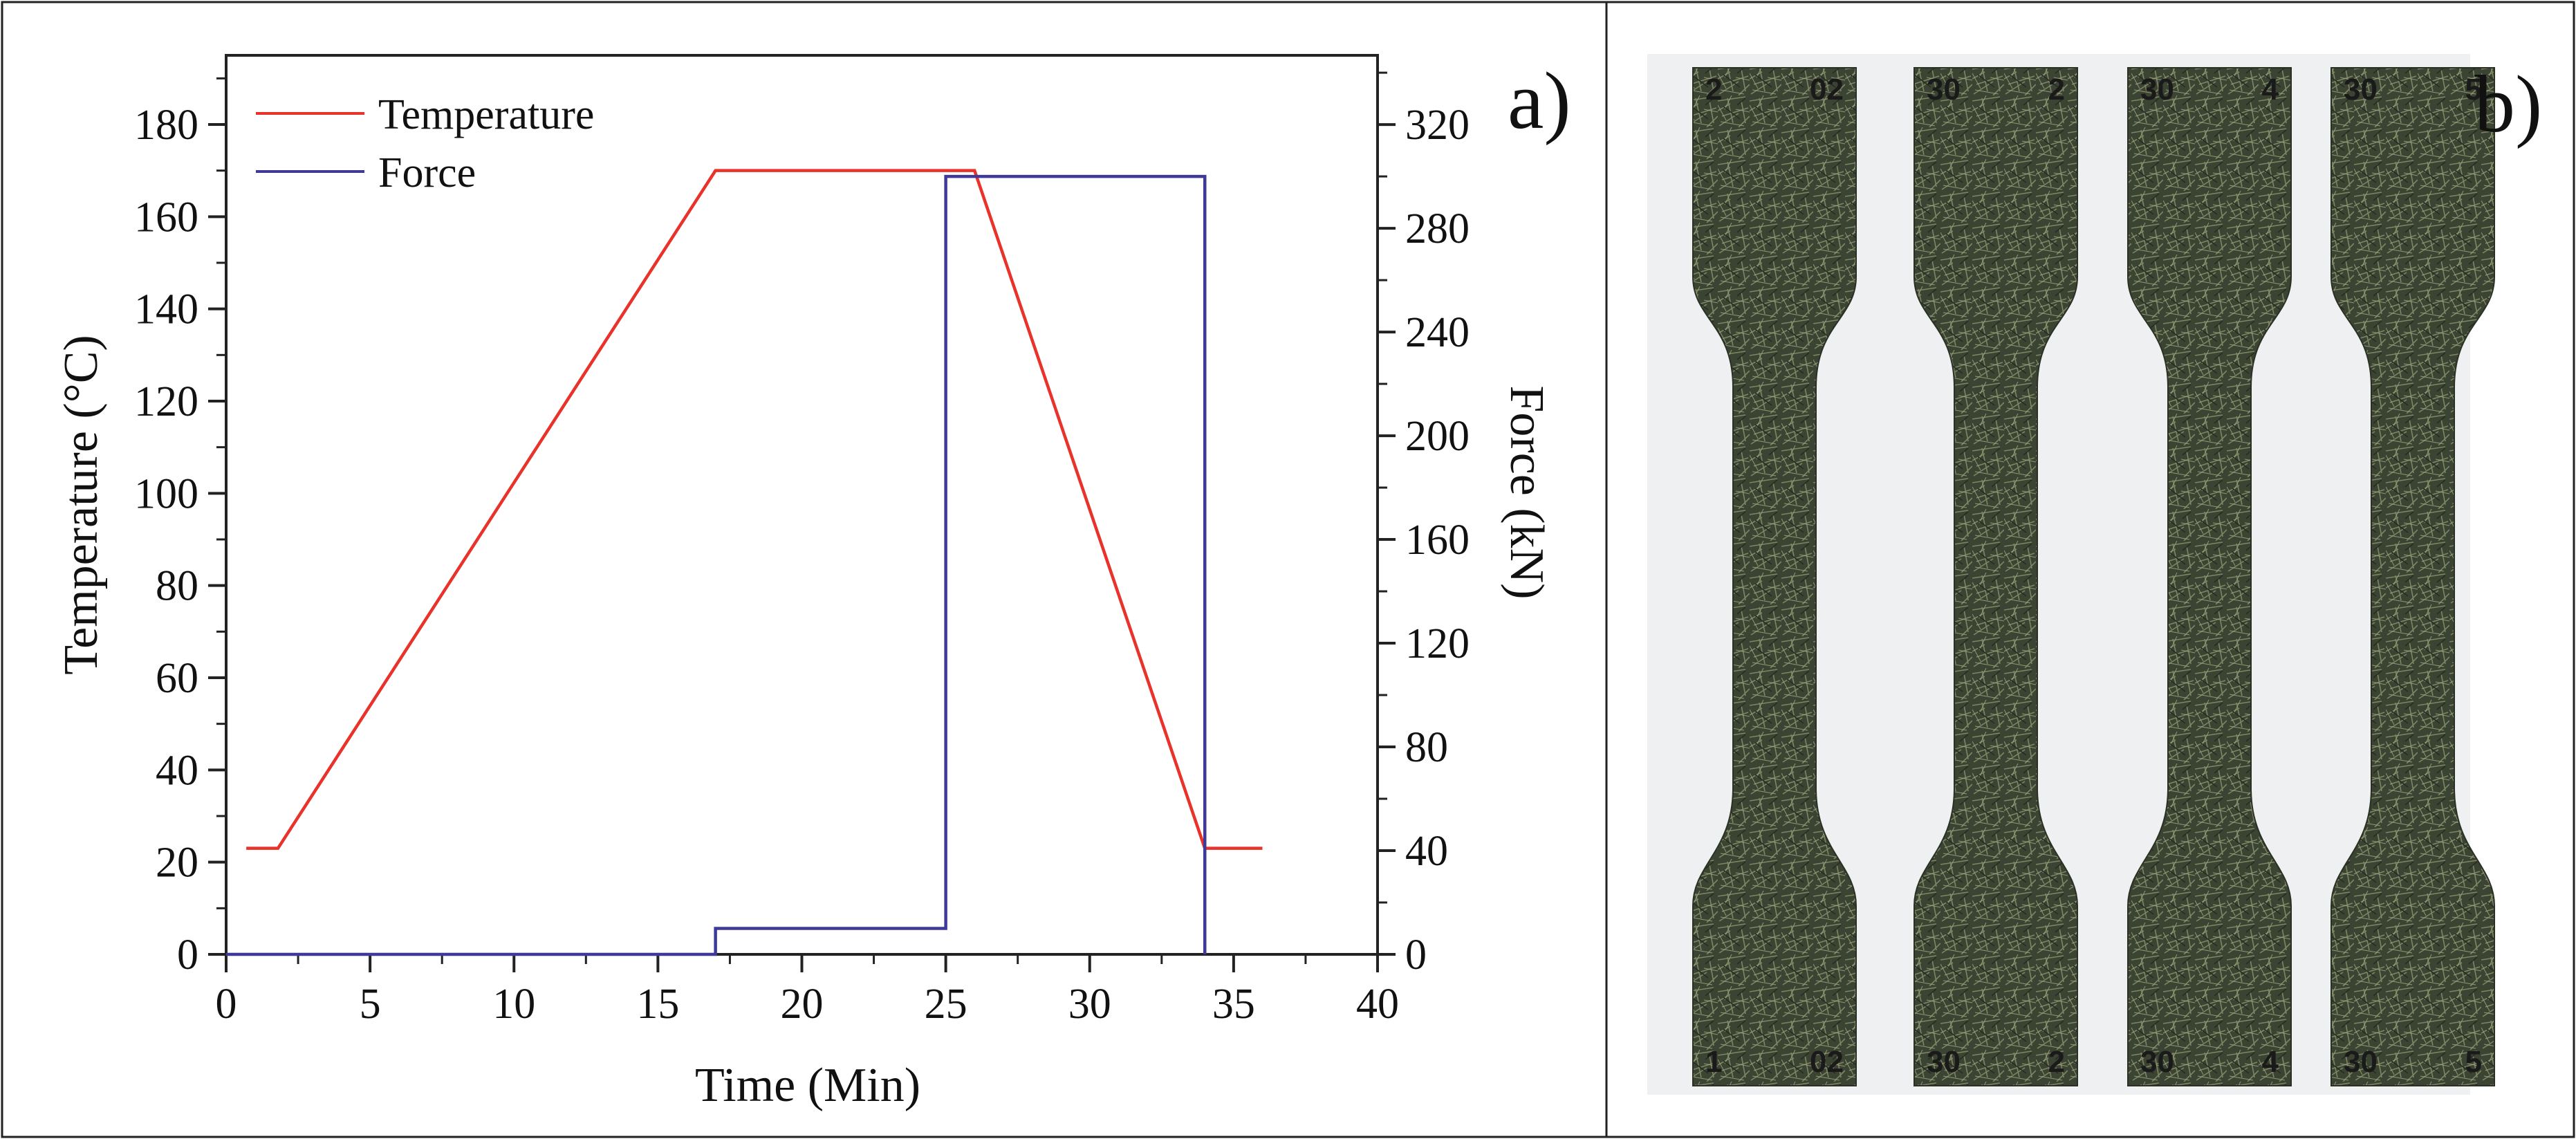  What do you see at coordinates (513, 1005) in the screenshot?
I see `x-tick-label: 10` at bounding box center [513, 1005].